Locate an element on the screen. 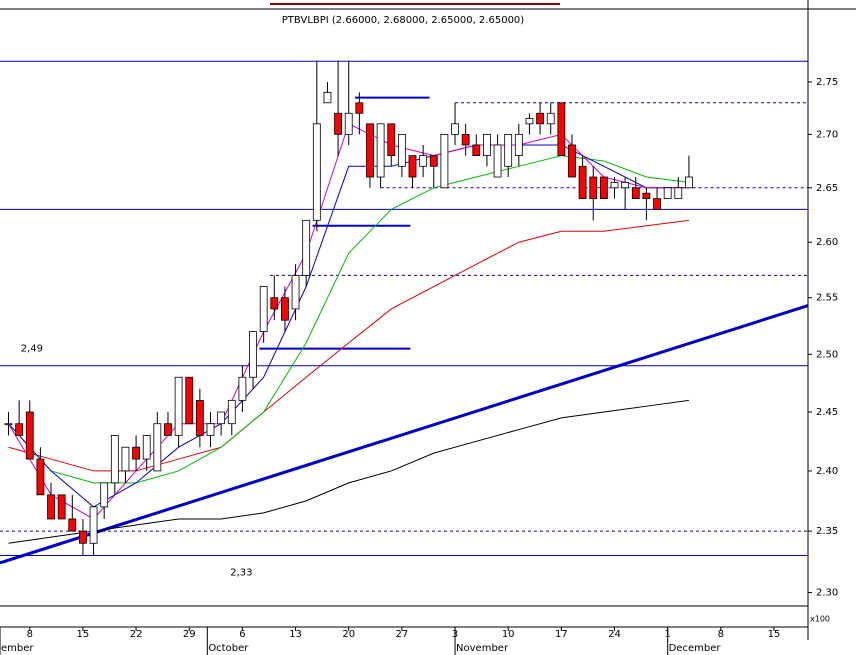 The width and height of the screenshot is (856, 655). x-tick-label: 22 is located at coordinates (136, 634).